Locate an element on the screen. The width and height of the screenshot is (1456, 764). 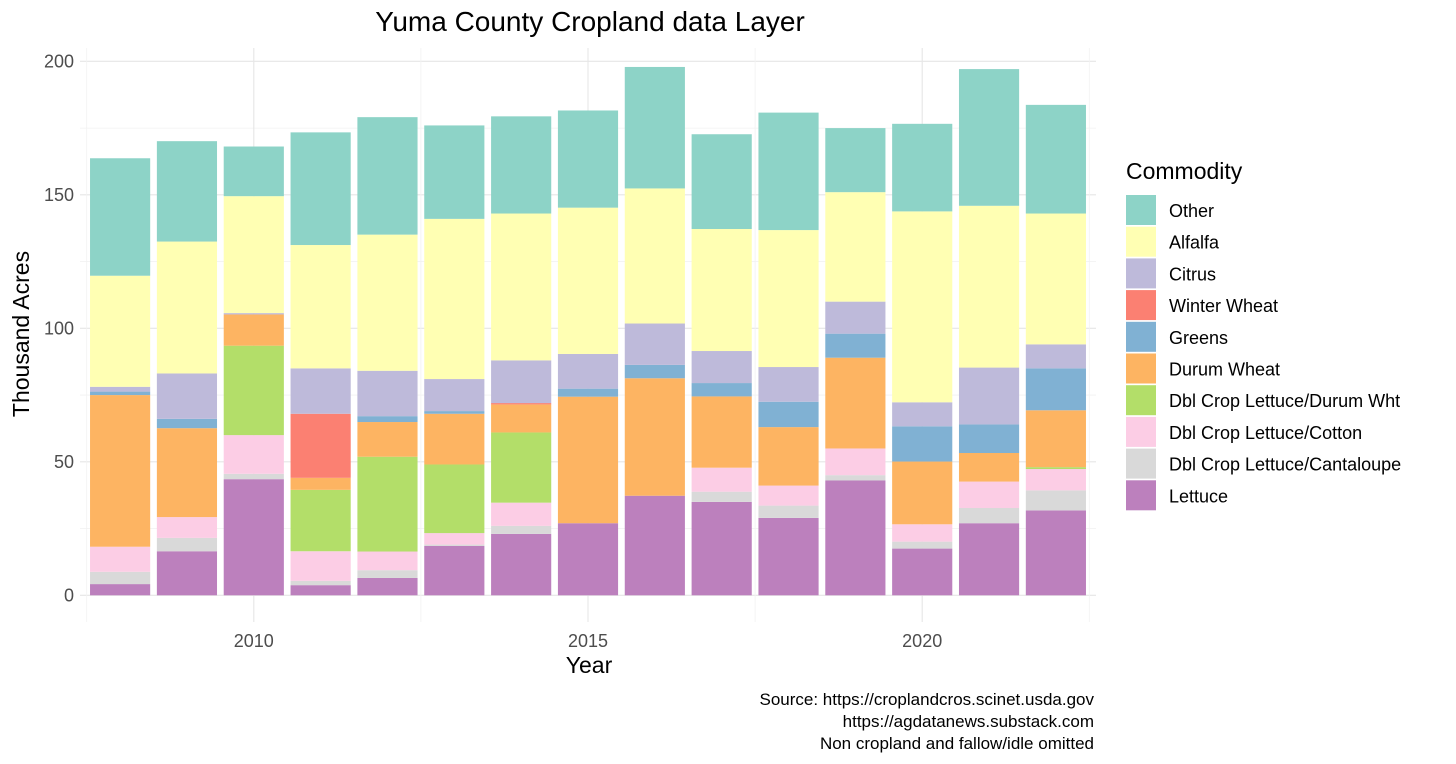
legend-label: Dbl Crop Lettuce/Durum Wht is located at coordinates (1284, 401).